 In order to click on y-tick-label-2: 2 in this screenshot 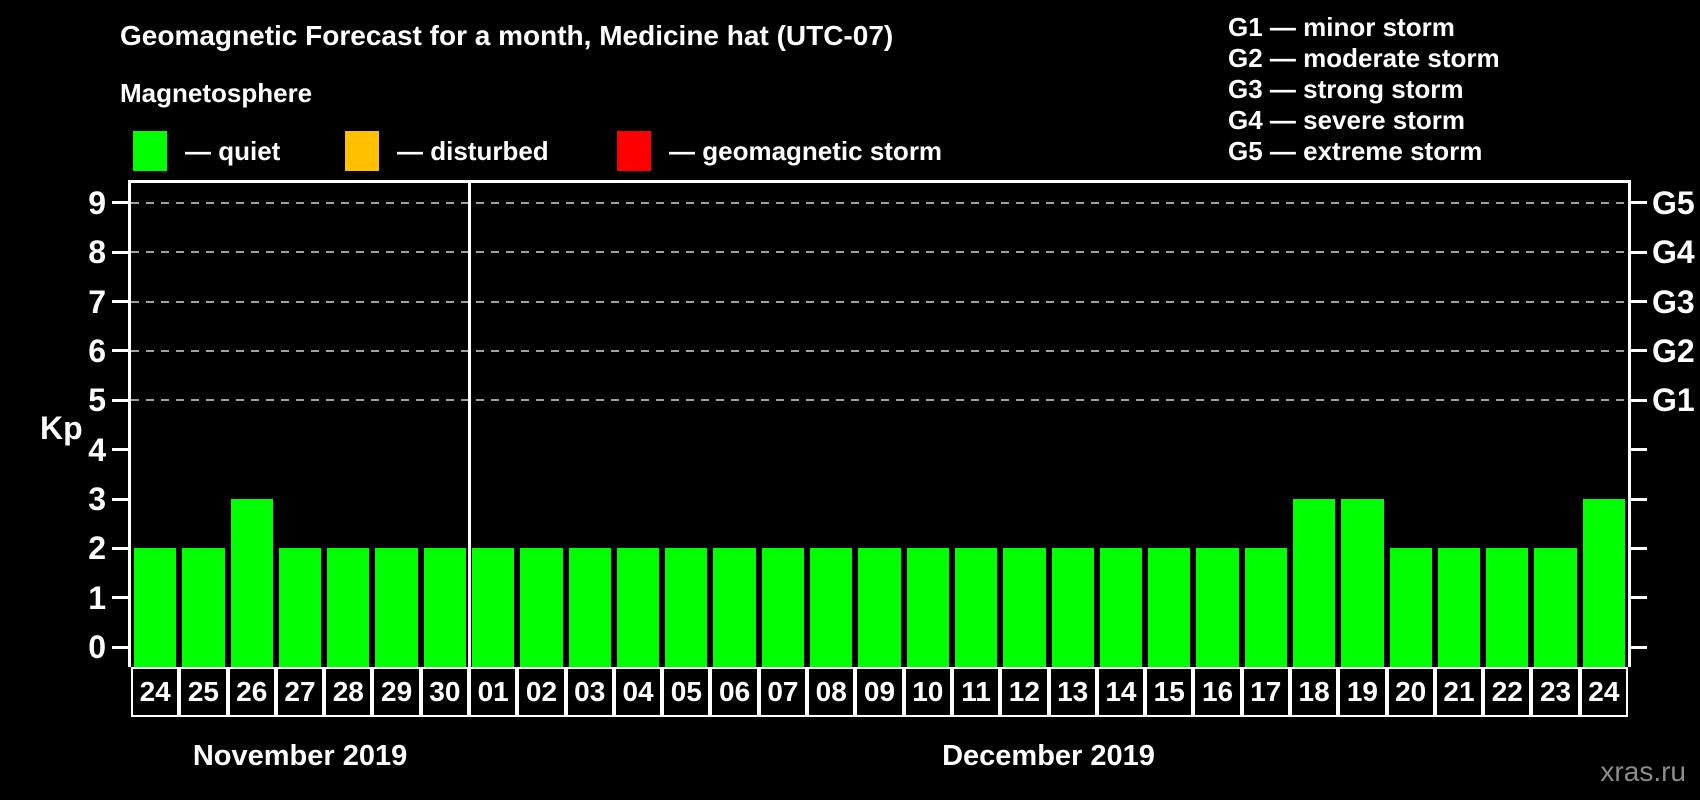, I will do `click(97, 548)`.